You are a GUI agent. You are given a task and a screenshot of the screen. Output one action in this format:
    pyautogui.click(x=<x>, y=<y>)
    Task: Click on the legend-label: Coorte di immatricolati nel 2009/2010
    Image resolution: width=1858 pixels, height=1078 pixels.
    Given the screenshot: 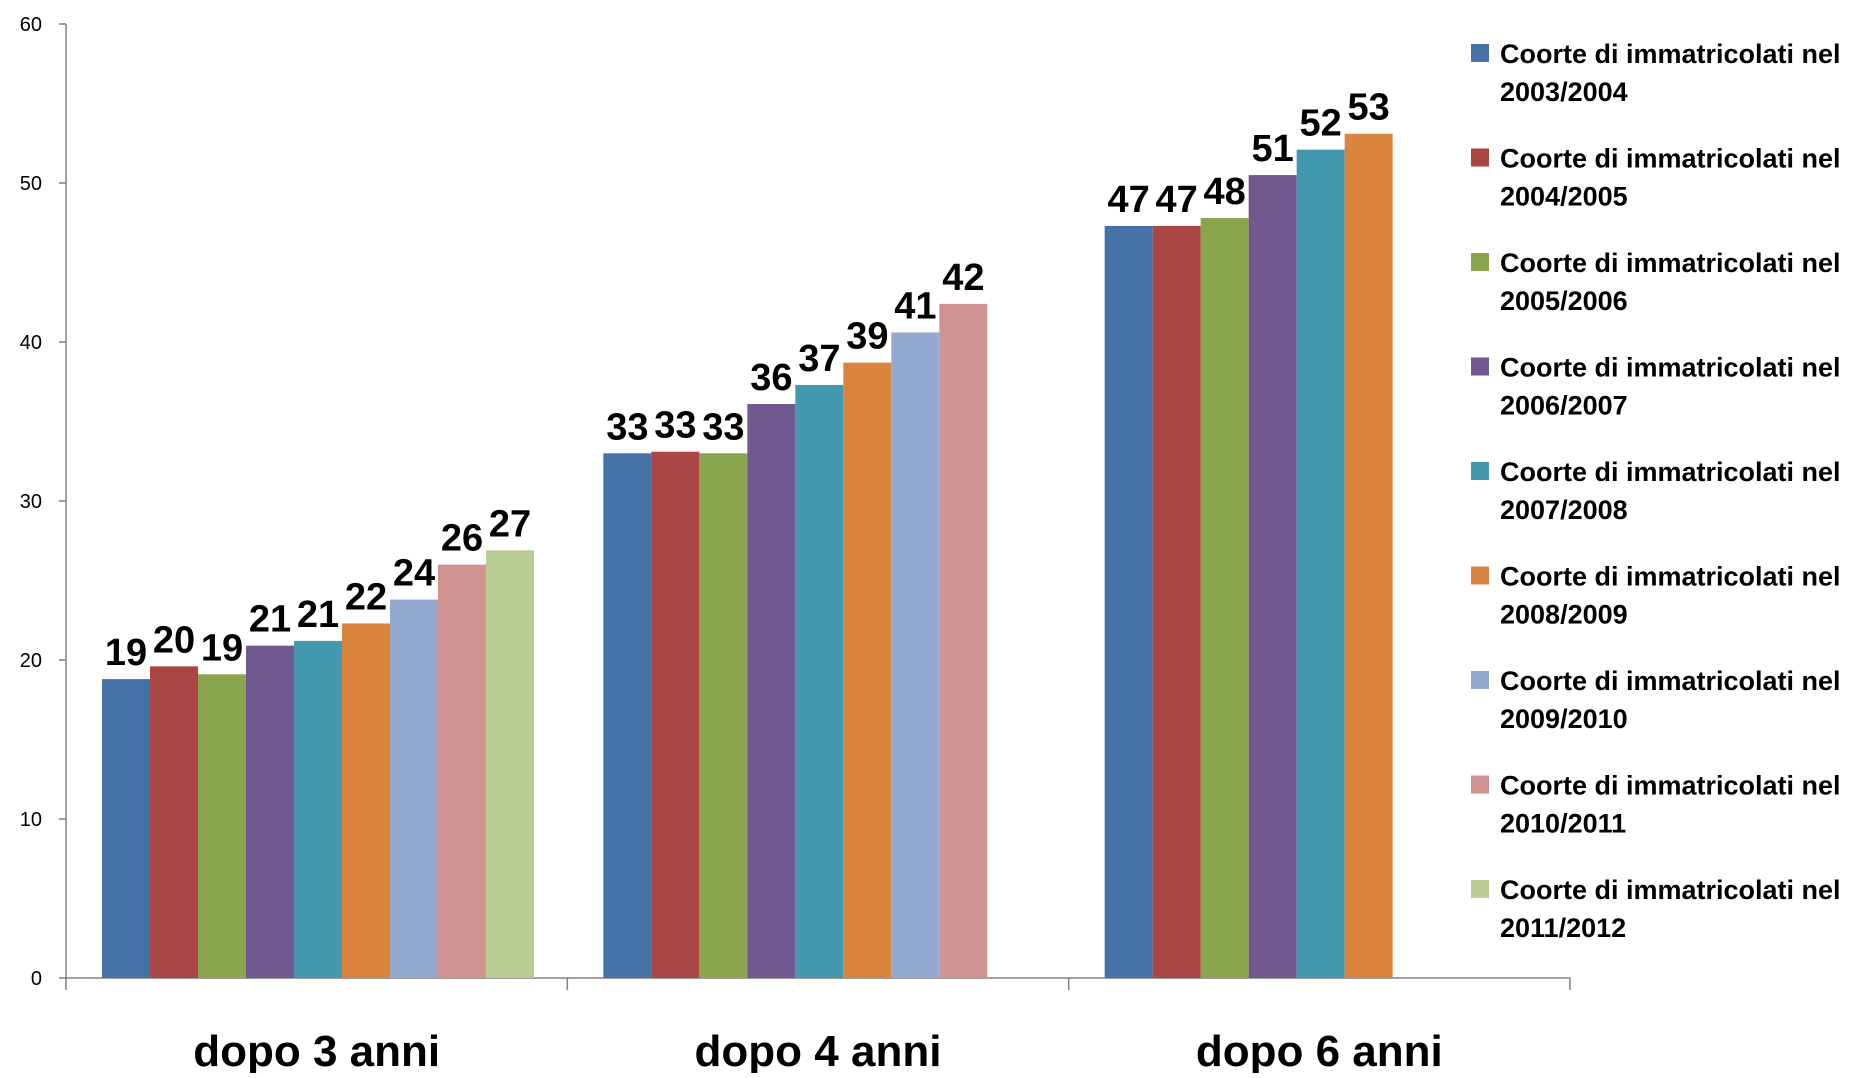 What is the action you would take?
    pyautogui.click(x=1670, y=700)
    